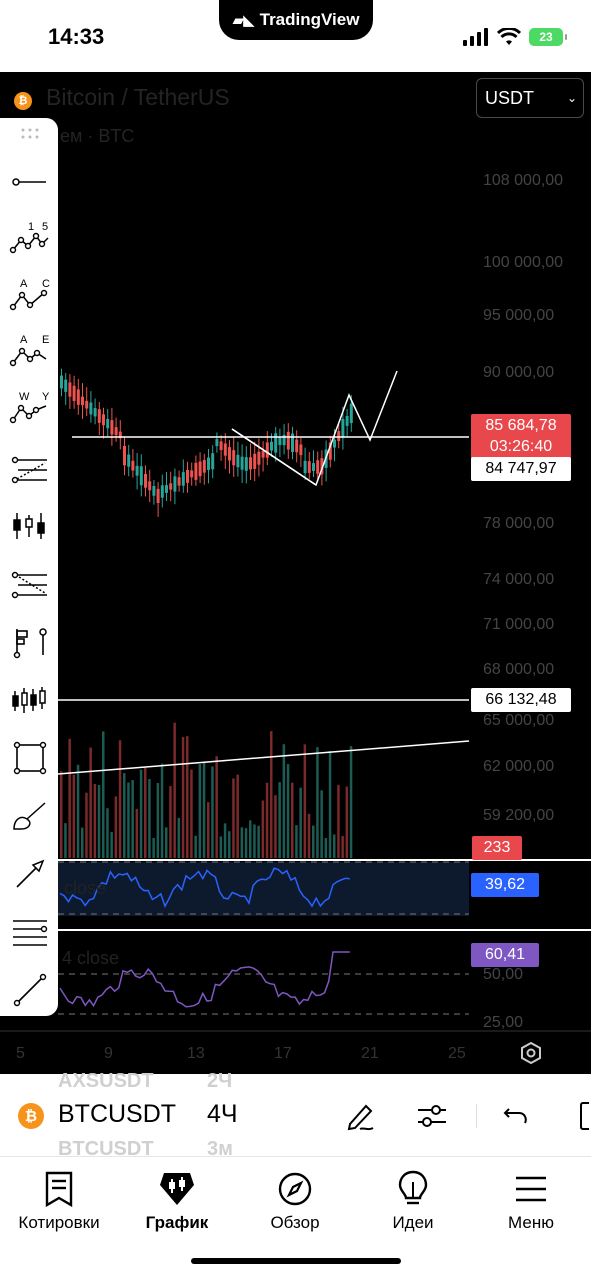  Describe the element at coordinates (30, 585) in the screenshot. I see `fib-extension-icon` at that location.